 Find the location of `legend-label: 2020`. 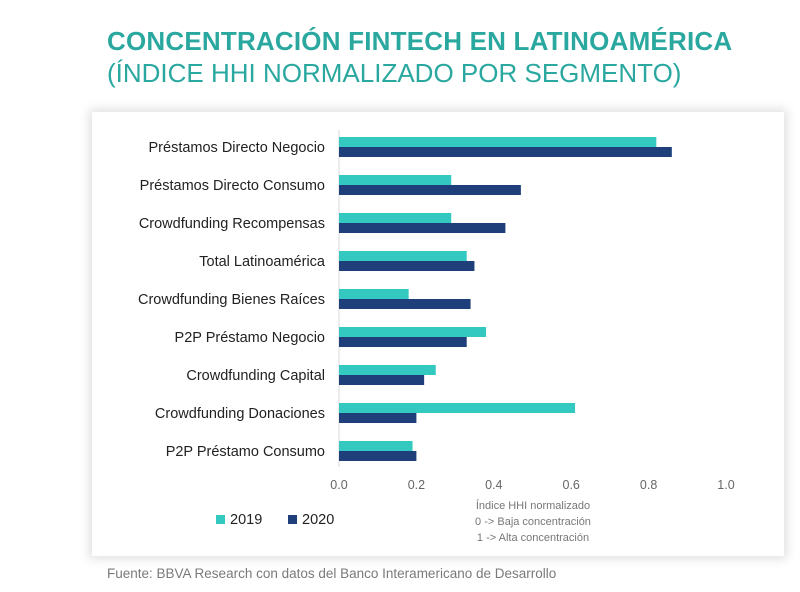

legend-label: 2020 is located at coordinates (318, 520).